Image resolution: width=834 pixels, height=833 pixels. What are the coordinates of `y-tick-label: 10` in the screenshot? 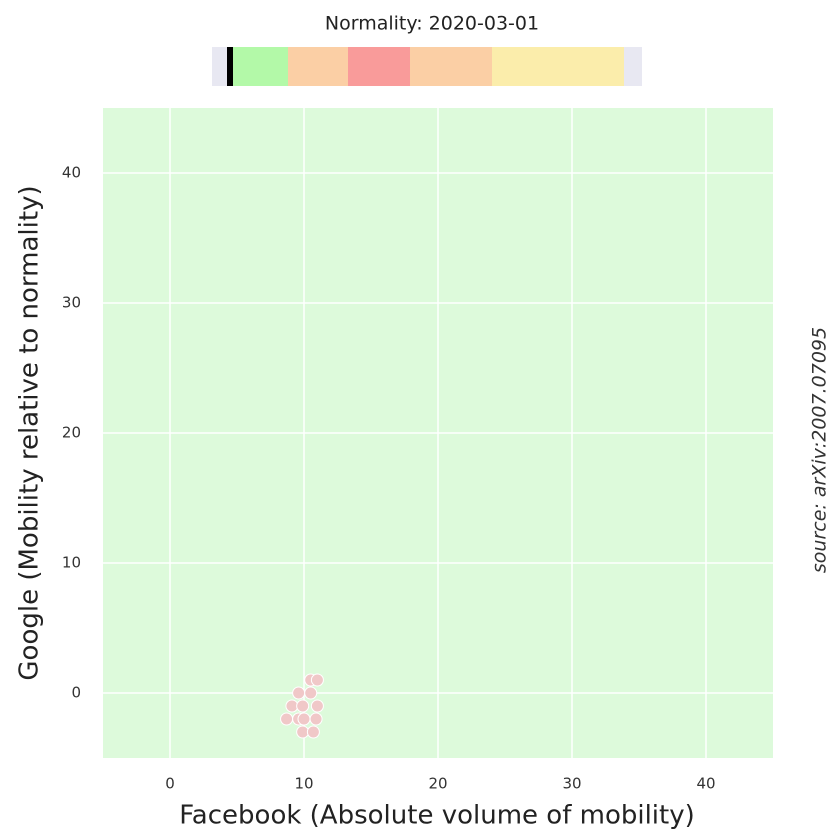 It's located at (71, 563).